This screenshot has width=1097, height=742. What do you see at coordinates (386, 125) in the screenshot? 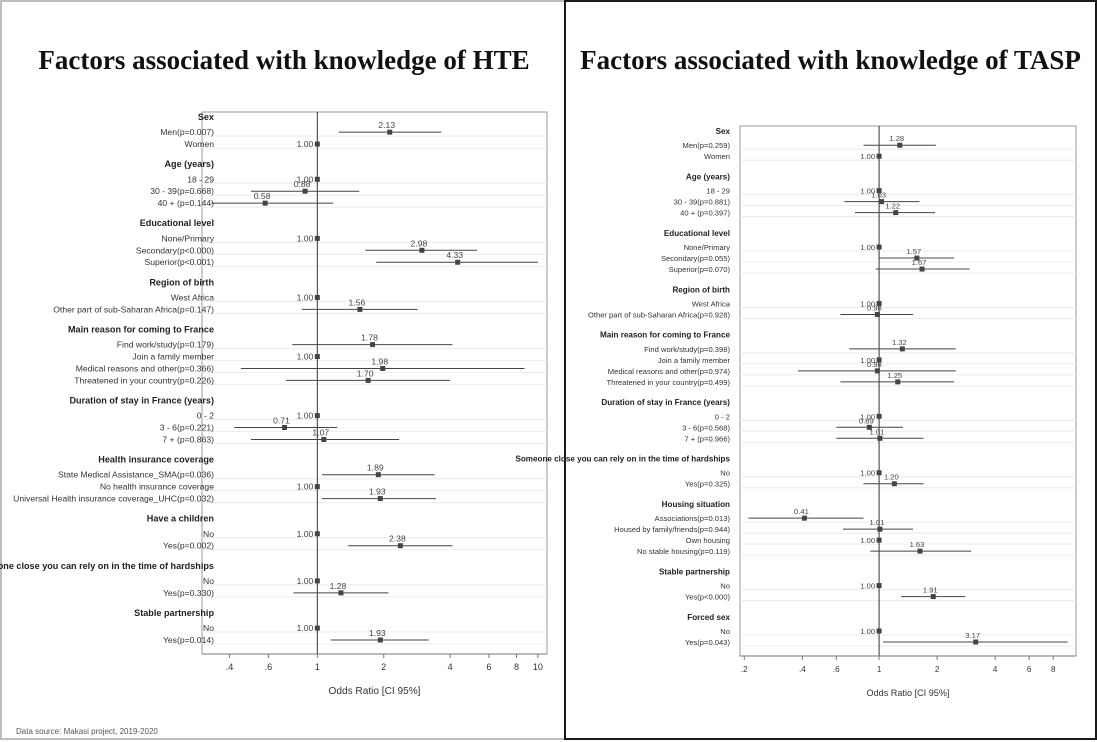
I see `or-value-label: 2.13` at bounding box center [386, 125].